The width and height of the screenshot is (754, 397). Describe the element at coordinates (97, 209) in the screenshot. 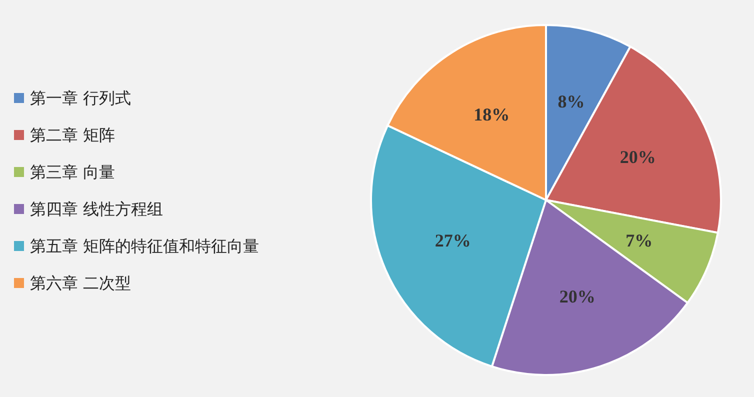

I see `legend-label: 第四章 线性方程组` at that location.